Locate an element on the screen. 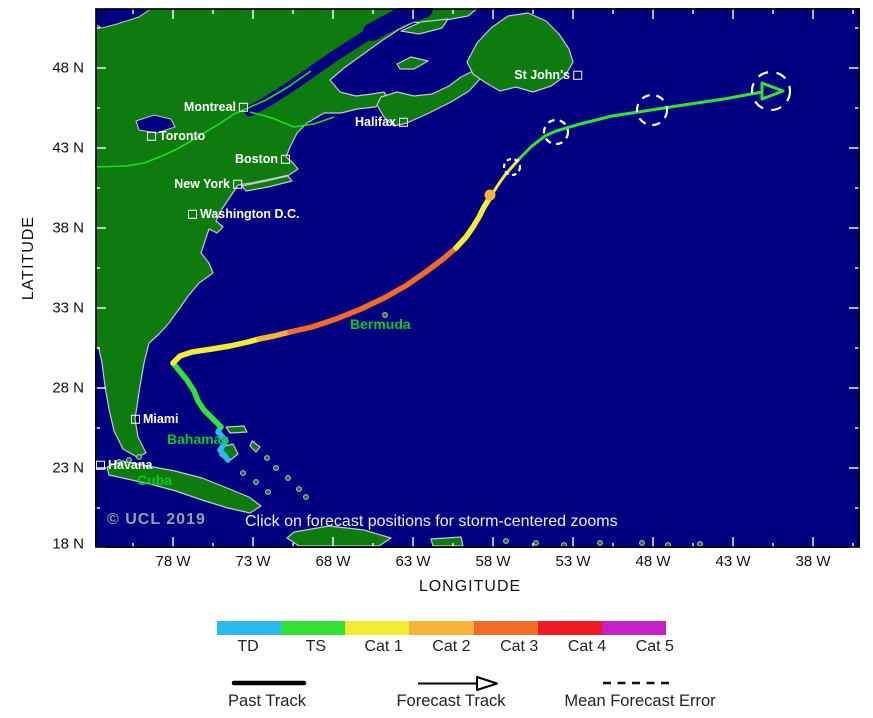 This screenshot has width=873, height=718. colorbar-label: TD is located at coordinates (248, 646).